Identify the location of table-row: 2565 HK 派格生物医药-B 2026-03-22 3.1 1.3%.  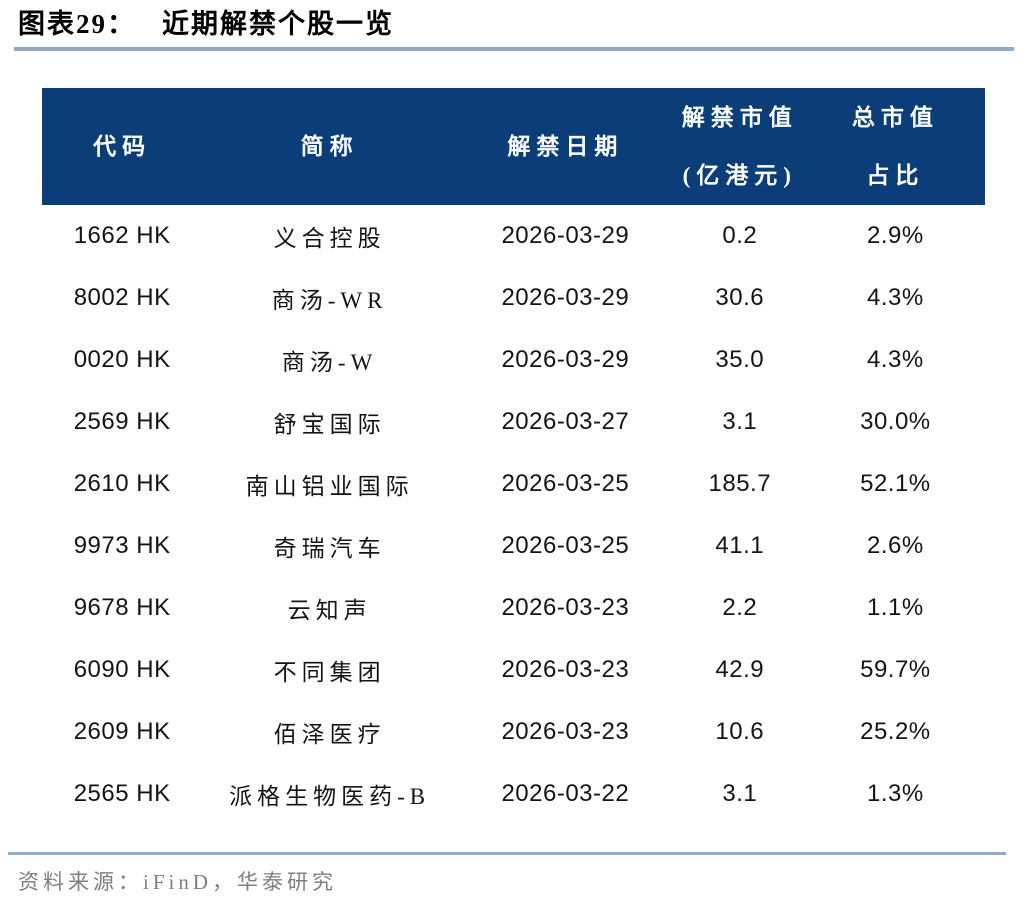
(513, 794).